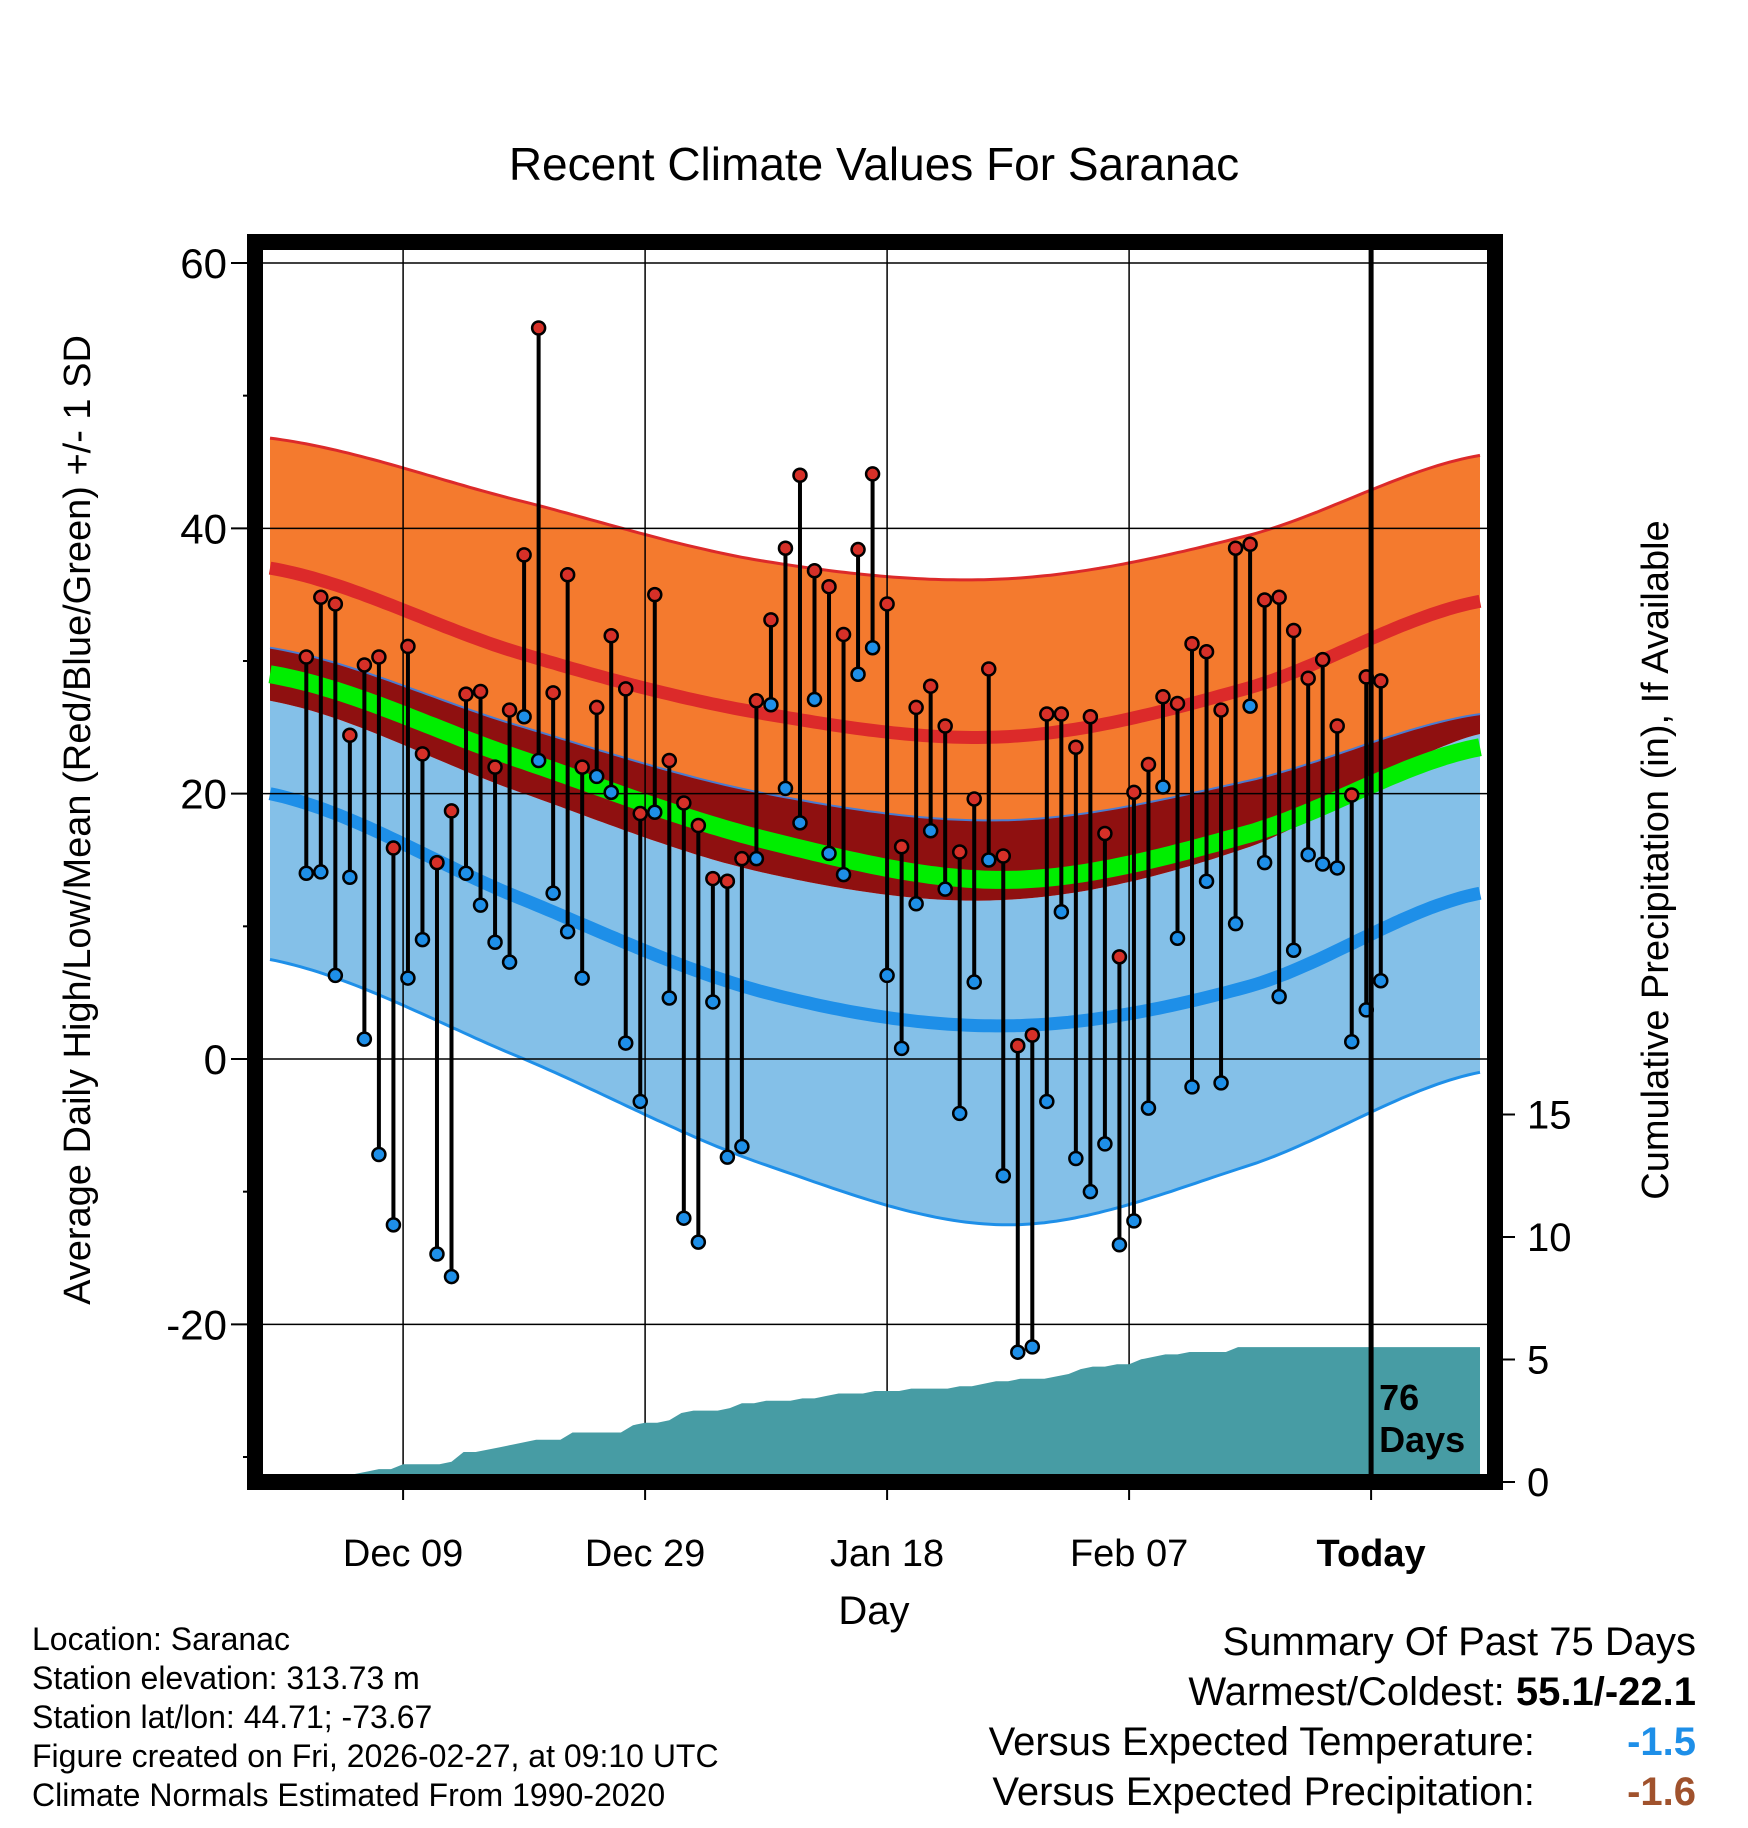 The height and width of the screenshot is (1828, 1748). I want to click on precip-label: Versus Expected Precipitation:, so click(1263, 1792).